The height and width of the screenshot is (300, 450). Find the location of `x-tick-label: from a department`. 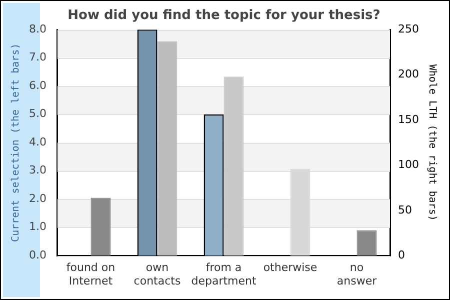

x-tick-label: from a department is located at coordinates (224, 274).